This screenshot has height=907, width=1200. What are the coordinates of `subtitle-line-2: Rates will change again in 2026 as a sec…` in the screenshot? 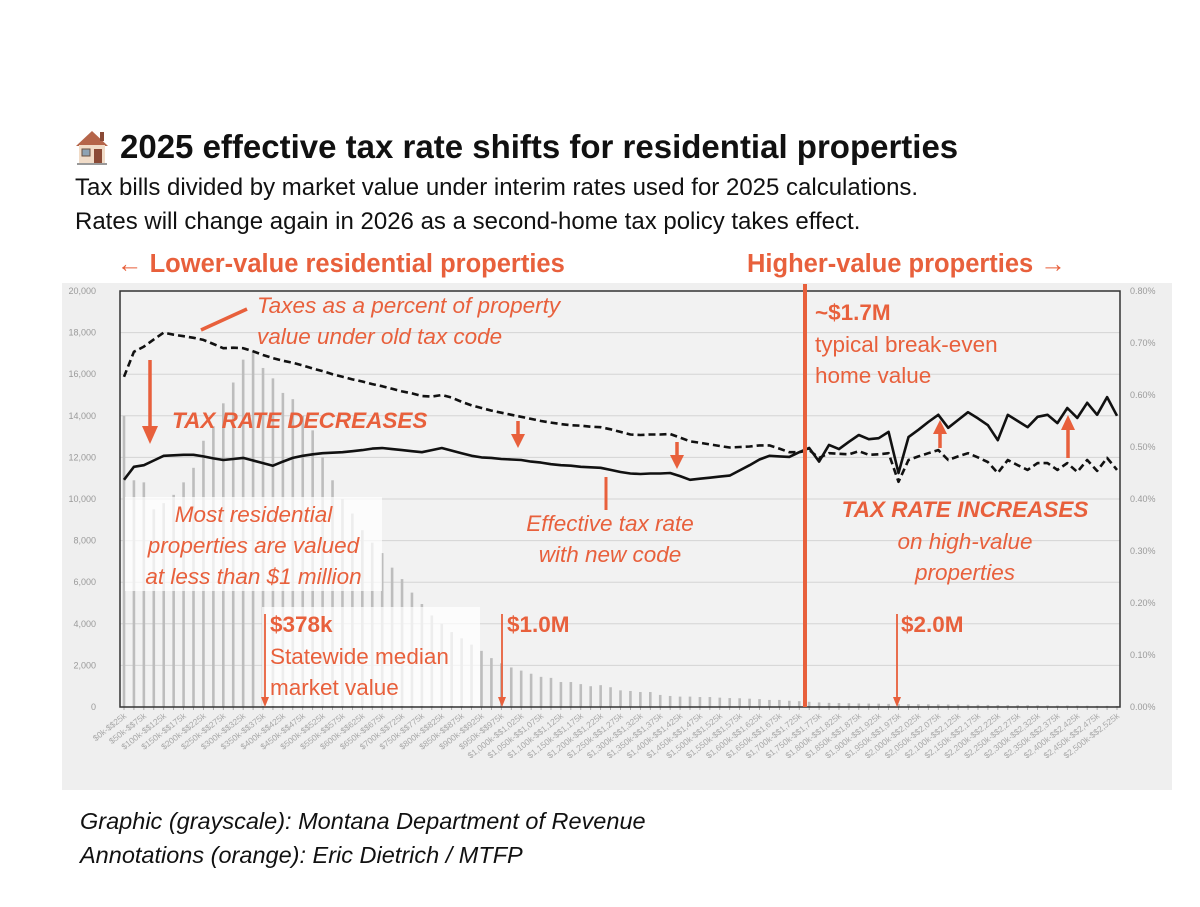 It's located at (468, 221).